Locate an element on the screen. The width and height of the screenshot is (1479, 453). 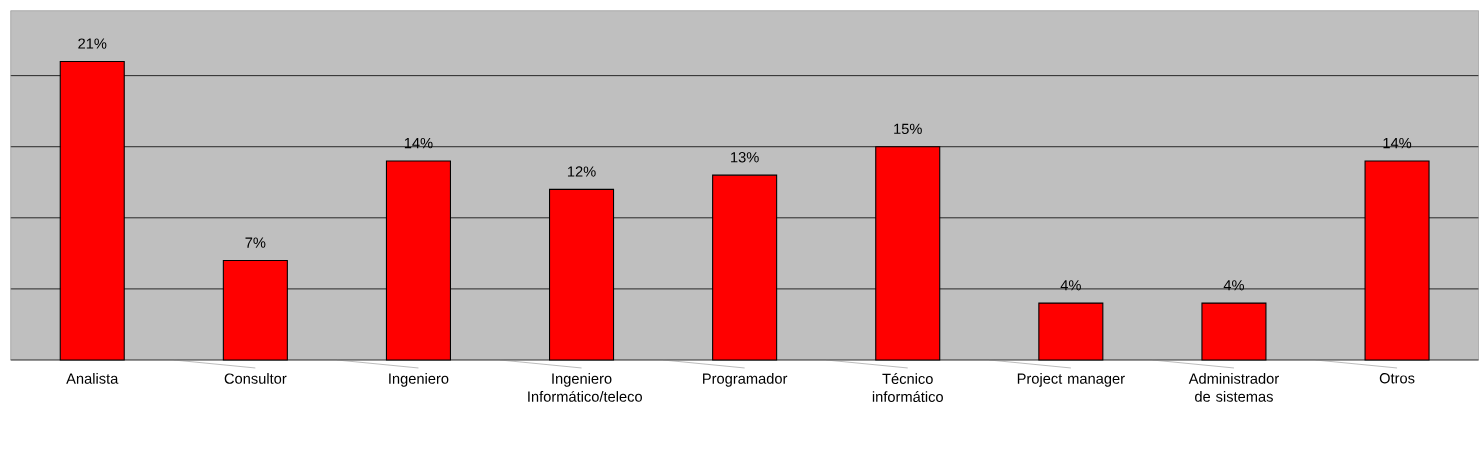
data-label: 13% is located at coordinates (745, 157).